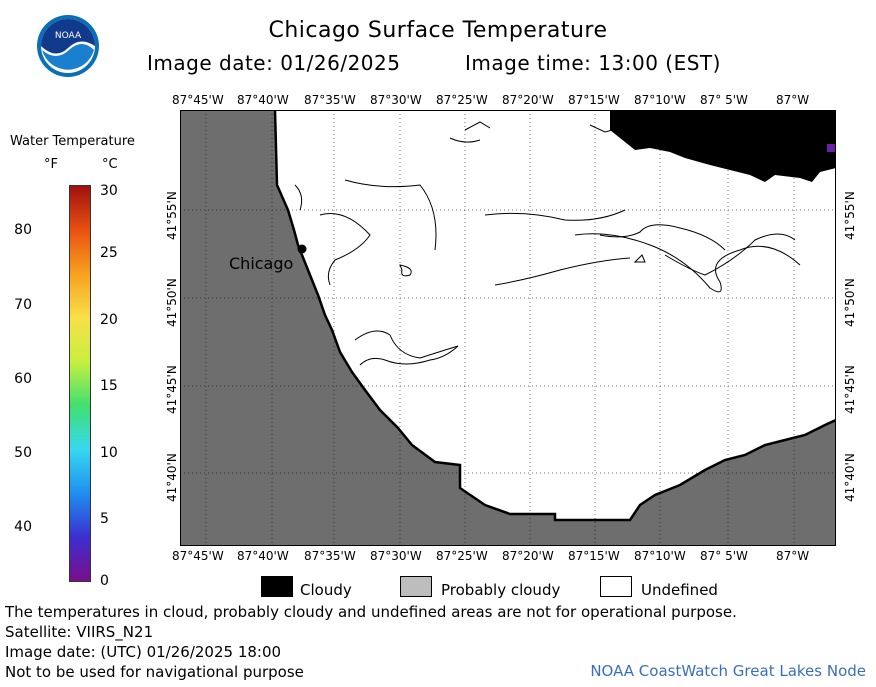 The image size is (876, 687). I want to click on probably-cloudy-swatch, so click(416, 586).